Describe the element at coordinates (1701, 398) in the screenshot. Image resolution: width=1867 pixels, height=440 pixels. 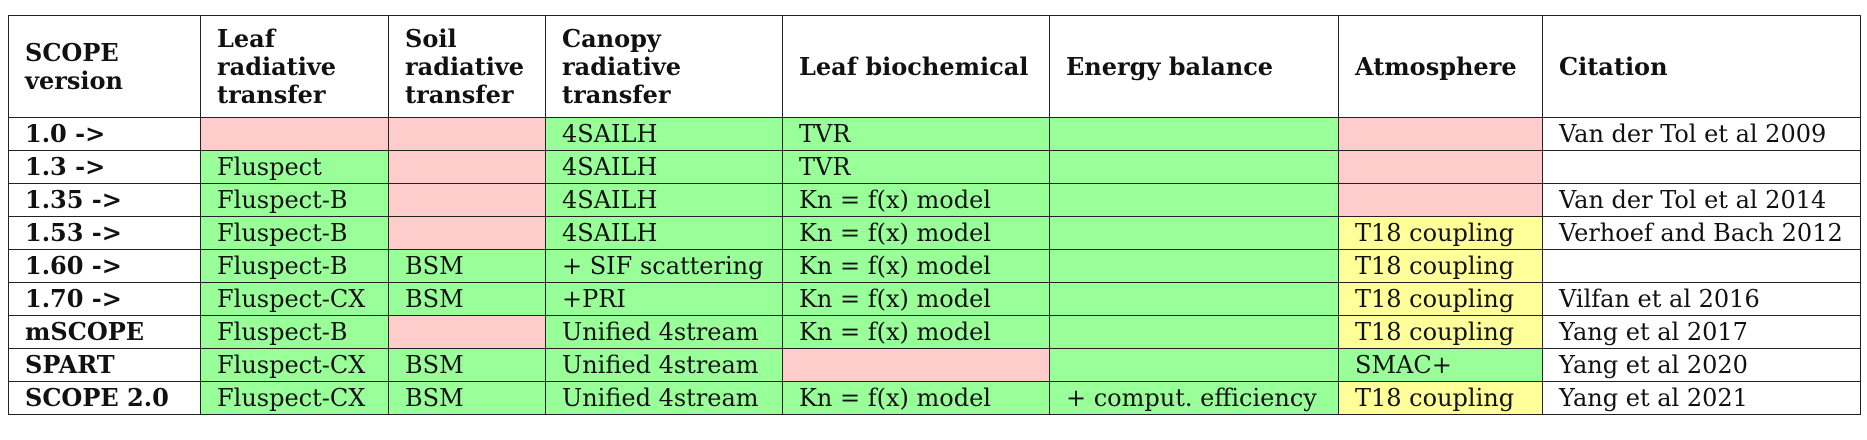
I see `cell-citation: Yang et al 2021` at that location.